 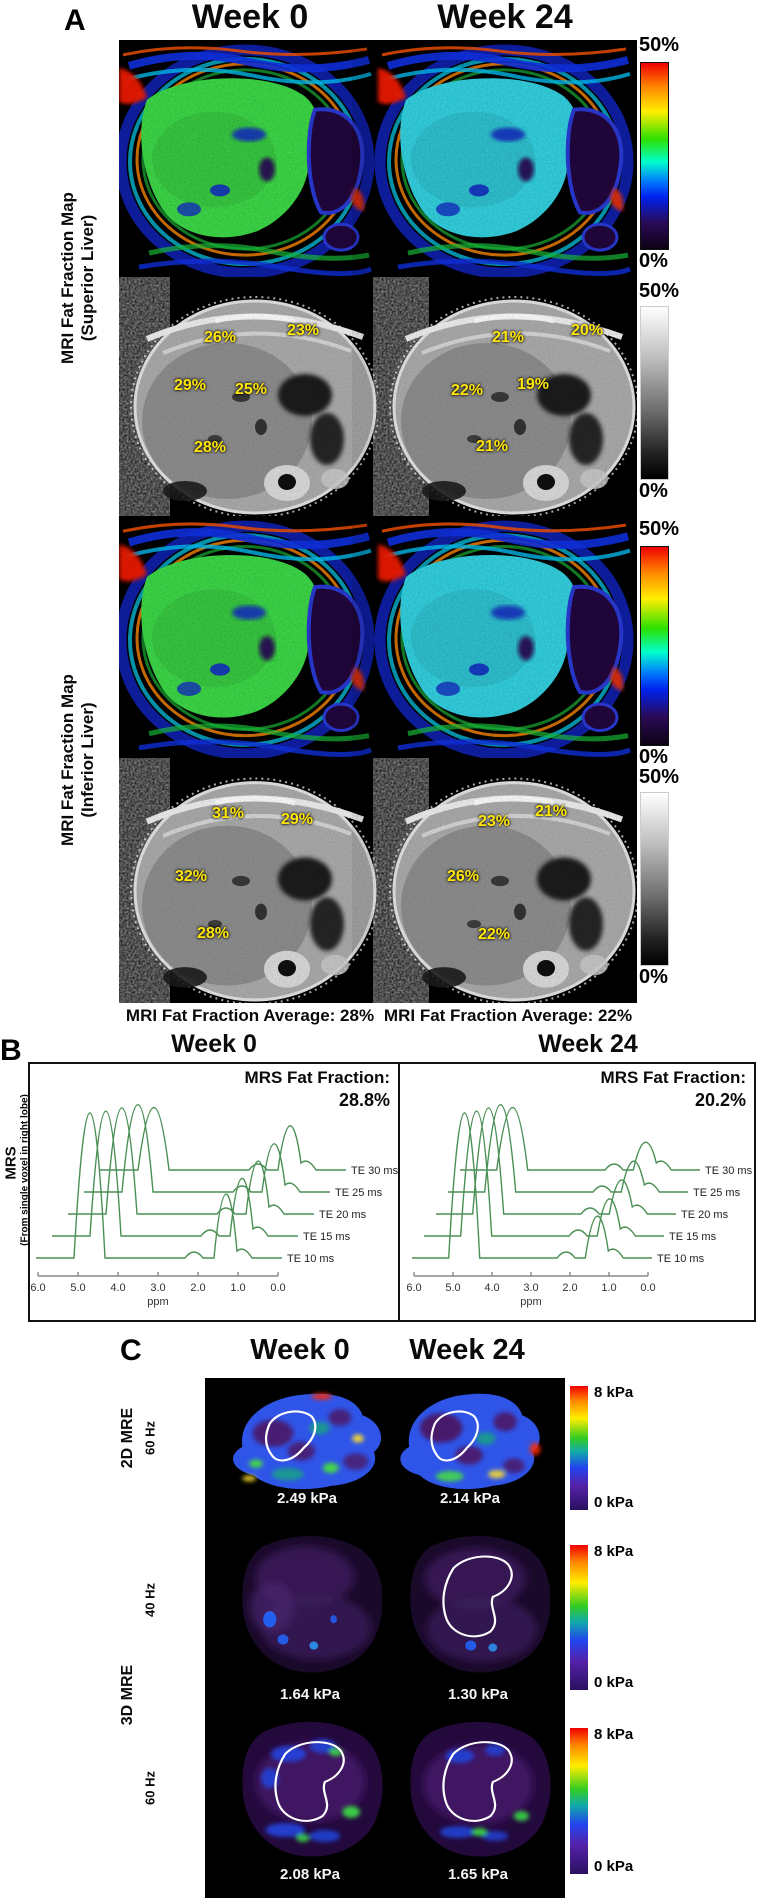 What do you see at coordinates (191, 876) in the screenshot?
I see `roi-label: 32%` at bounding box center [191, 876].